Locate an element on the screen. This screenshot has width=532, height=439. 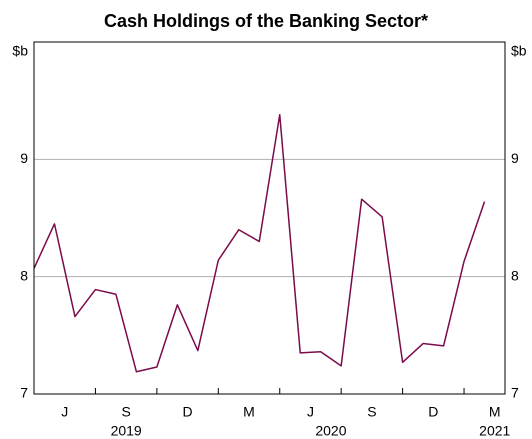
chart-title: Cash Holdings of the Banking Sector* is located at coordinates (266, 21).